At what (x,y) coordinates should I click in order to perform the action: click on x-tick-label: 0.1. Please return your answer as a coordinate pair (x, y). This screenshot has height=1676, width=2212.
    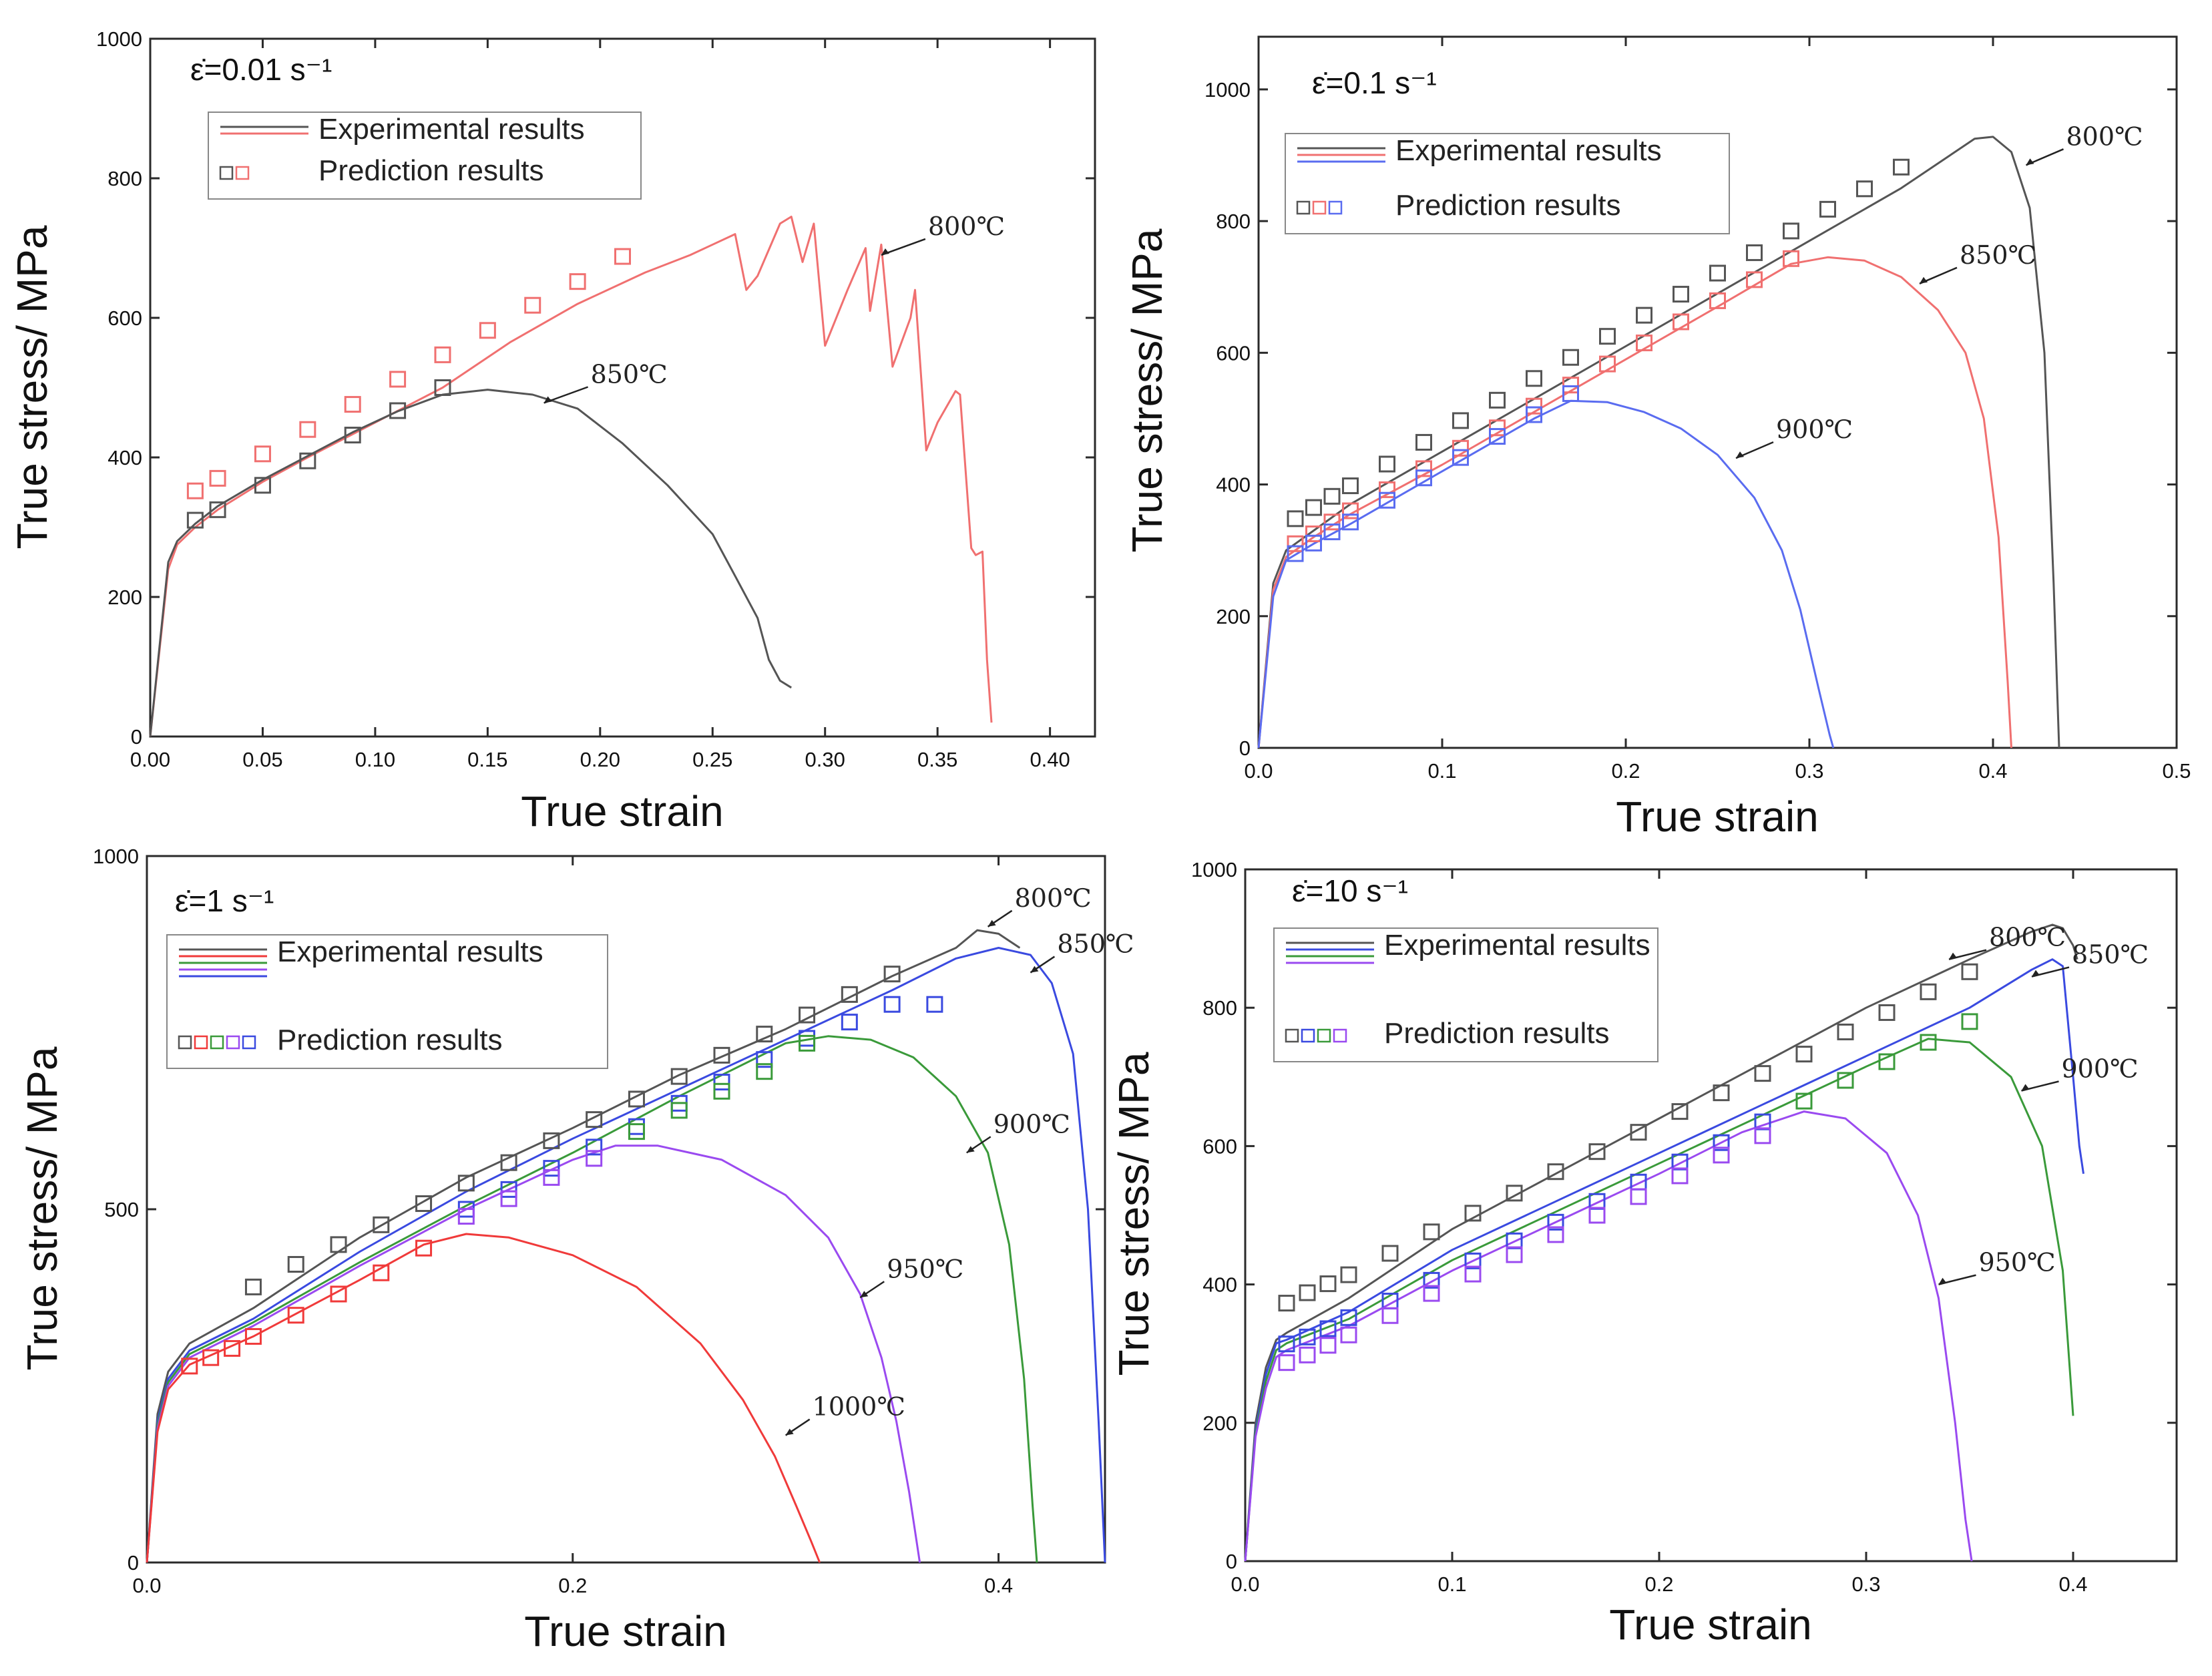
    Looking at the image, I should click on (1441, 771).